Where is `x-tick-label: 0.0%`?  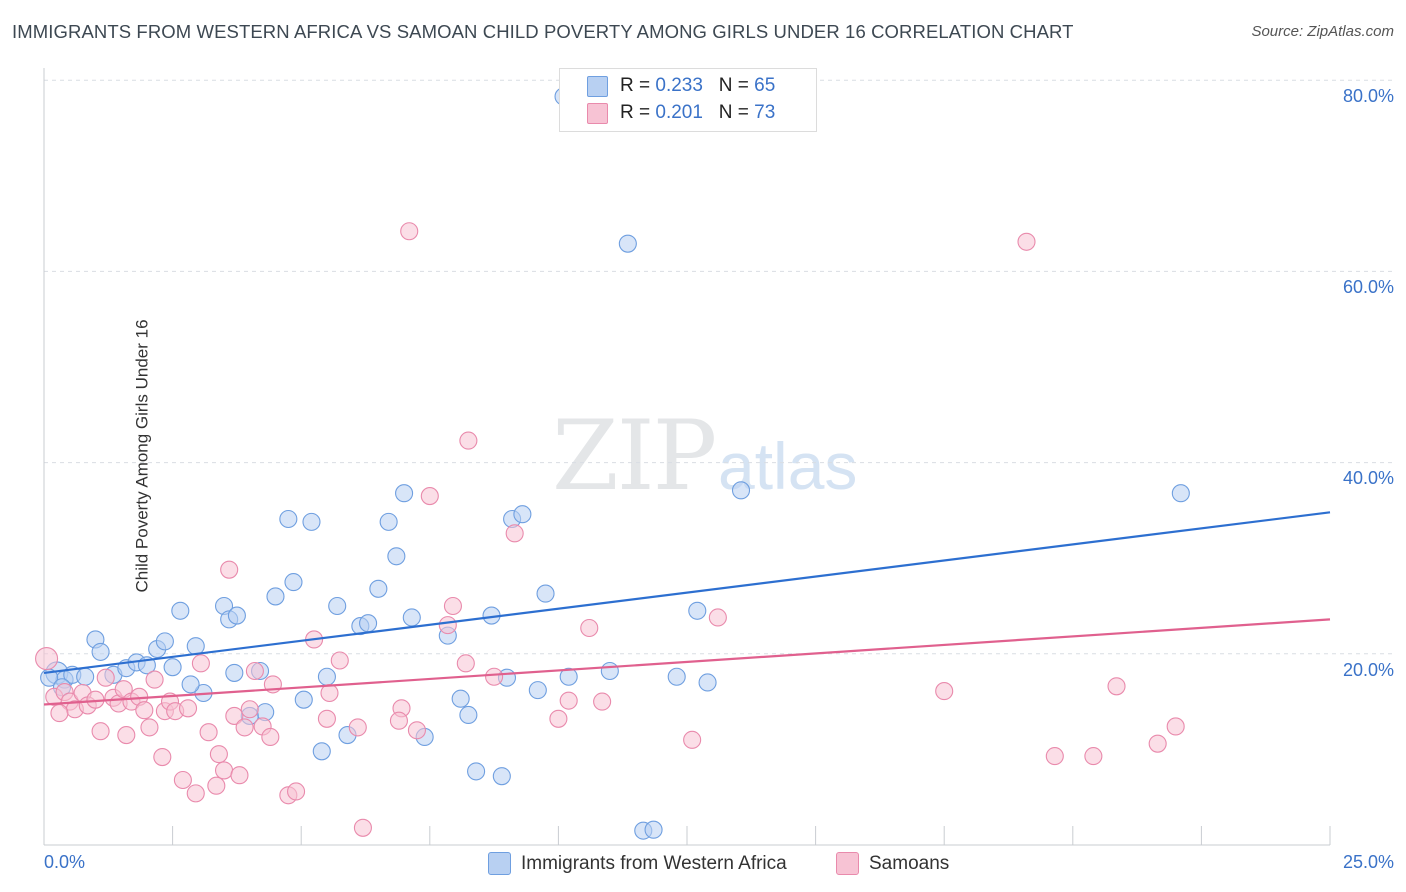
x-tick-label: 0.0% is located at coordinates (65, 862).